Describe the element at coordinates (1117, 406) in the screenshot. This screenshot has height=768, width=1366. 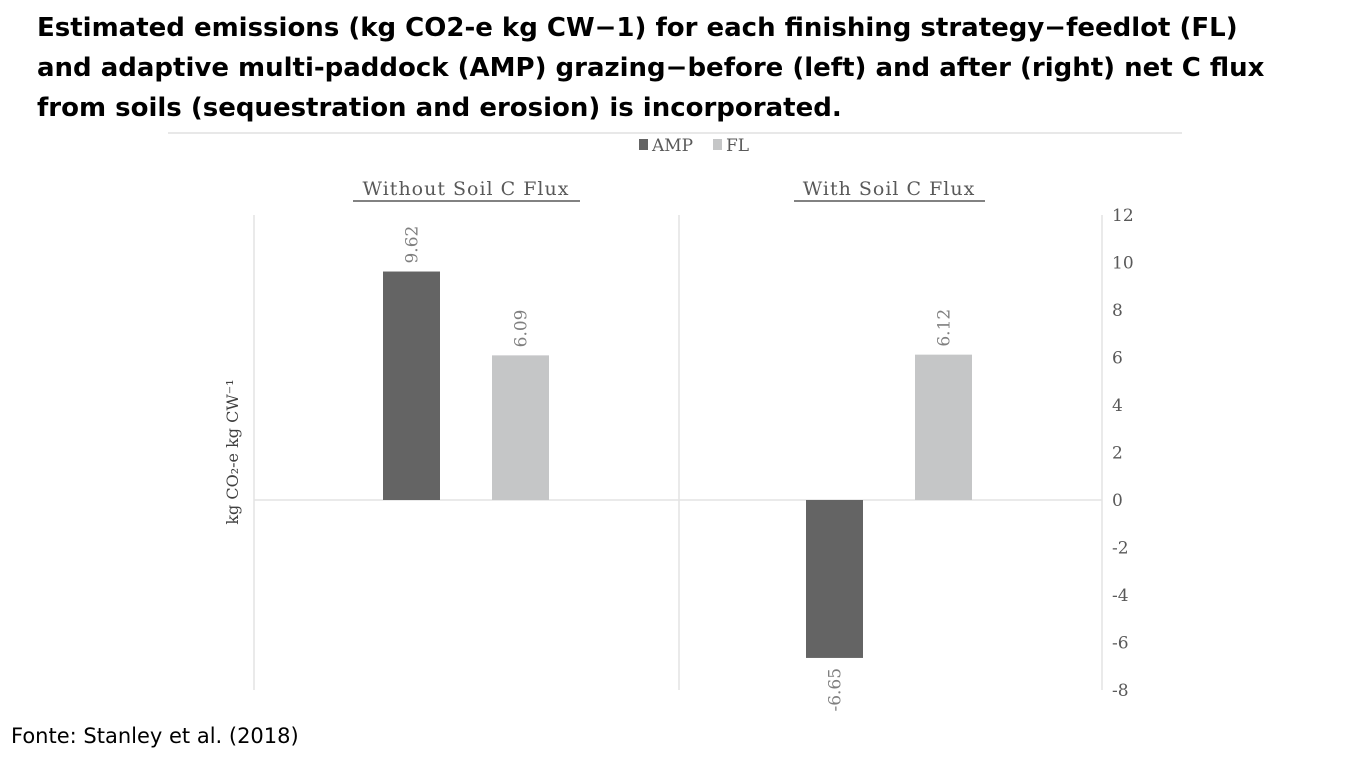
I see `y-tick-label: 4` at that location.